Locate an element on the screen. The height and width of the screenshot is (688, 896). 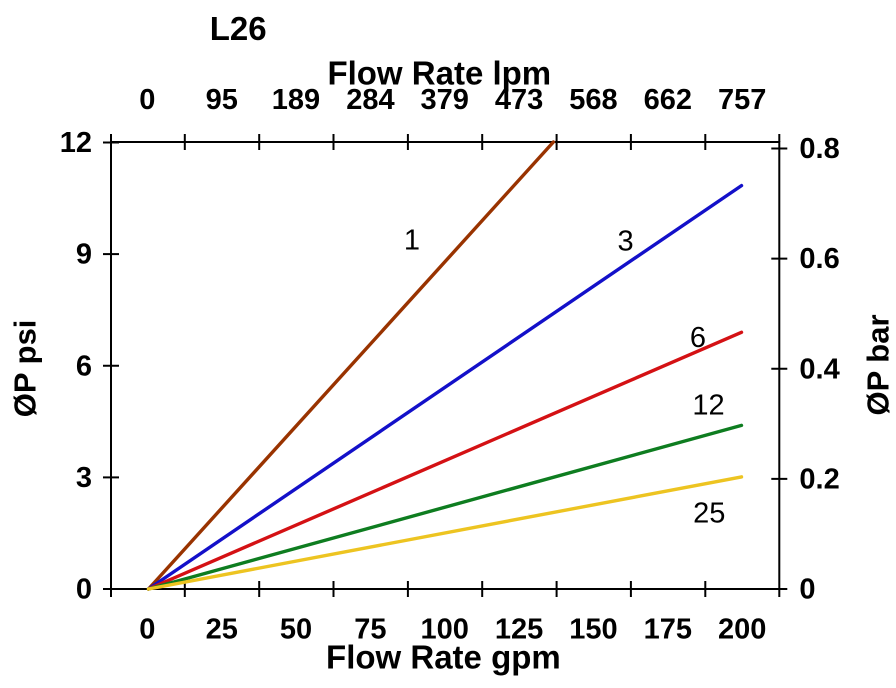
svg-text: 125 is located at coordinates (519, 630).